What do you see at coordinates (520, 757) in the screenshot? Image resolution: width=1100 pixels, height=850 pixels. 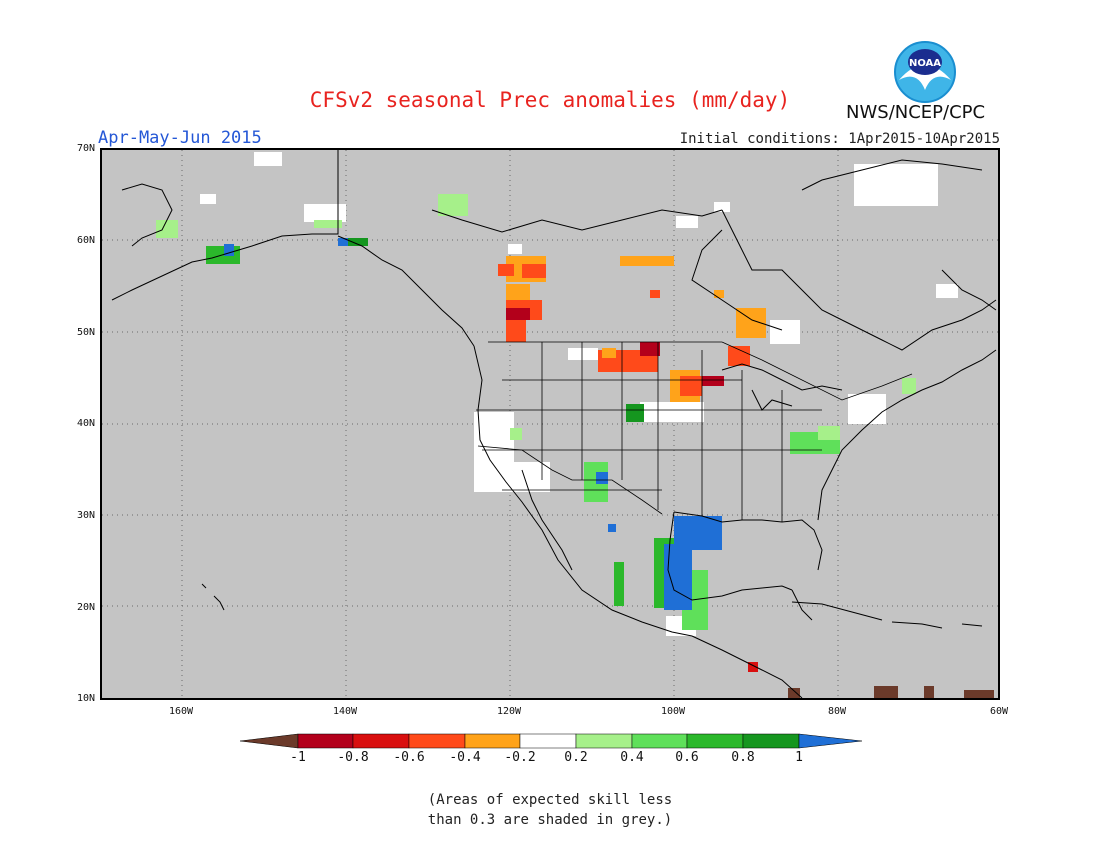 I see `colorbar-label: -0.2` at bounding box center [520, 757].